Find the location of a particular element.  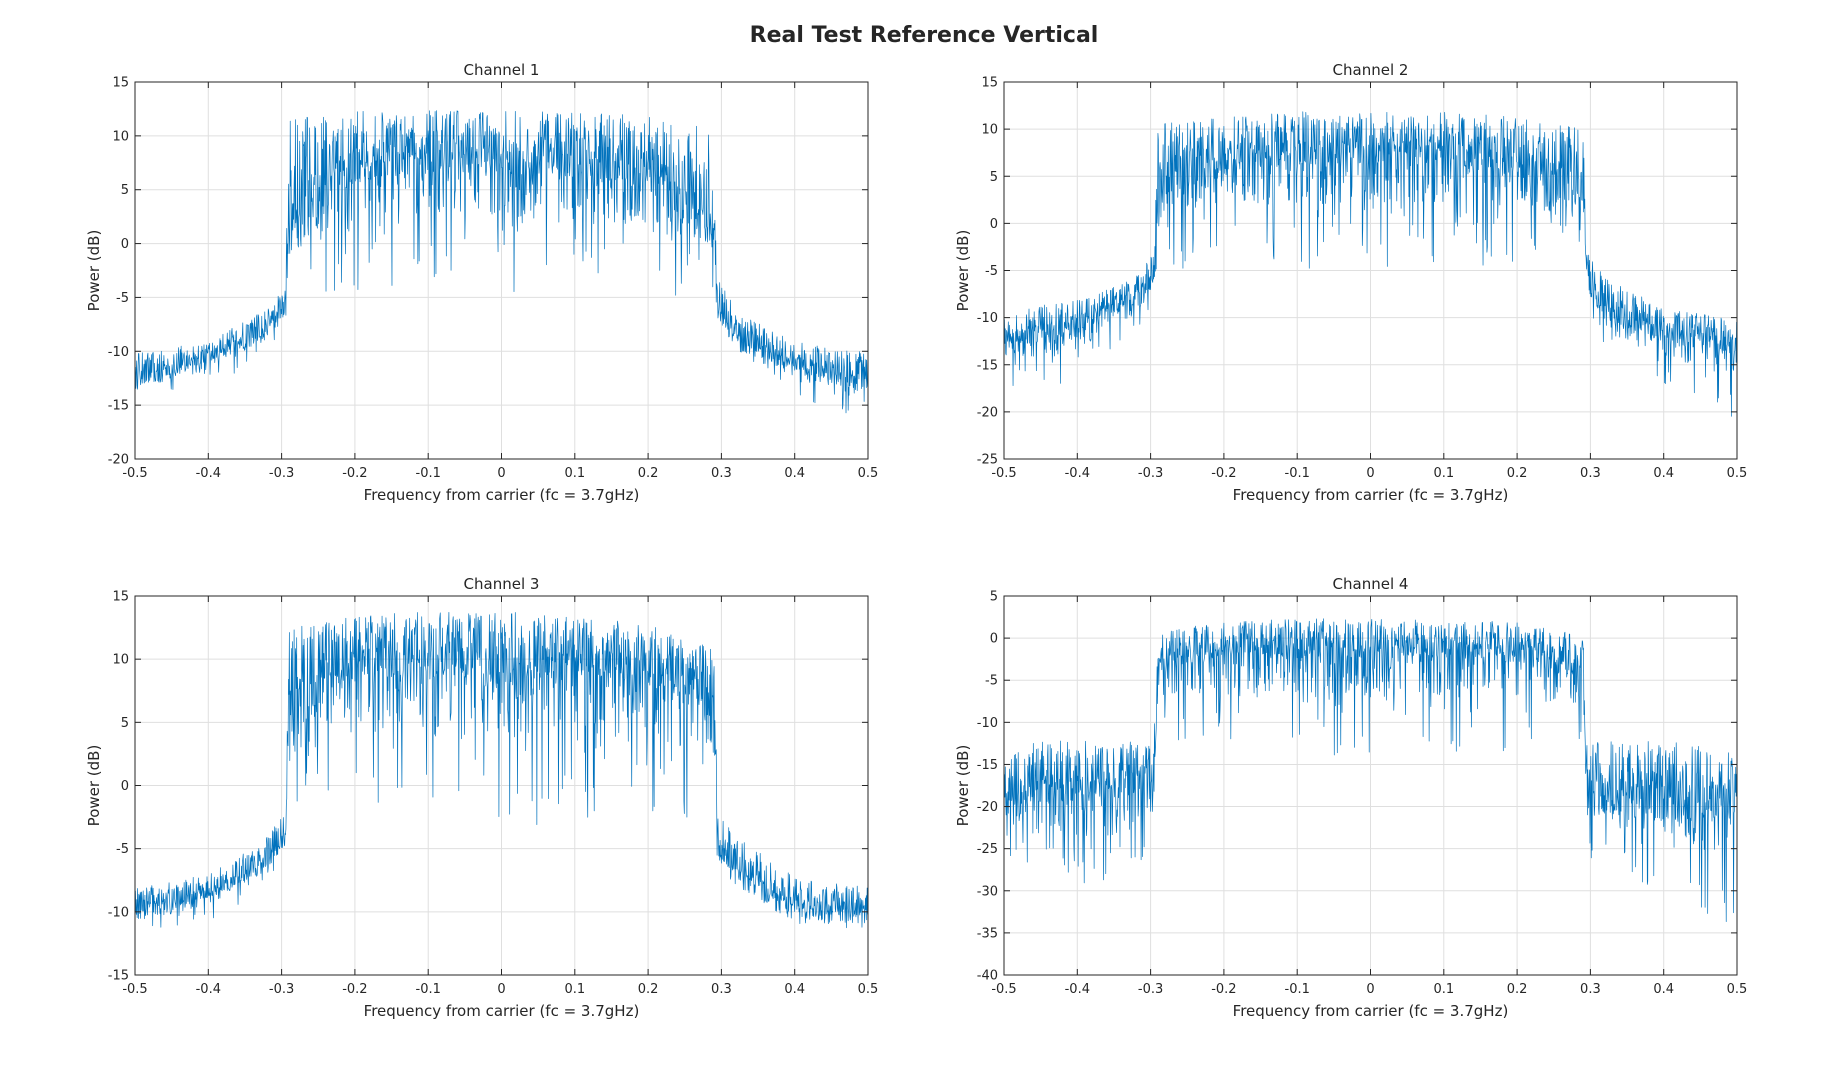

subplot-title: Channel 3 is located at coordinates (502, 584).